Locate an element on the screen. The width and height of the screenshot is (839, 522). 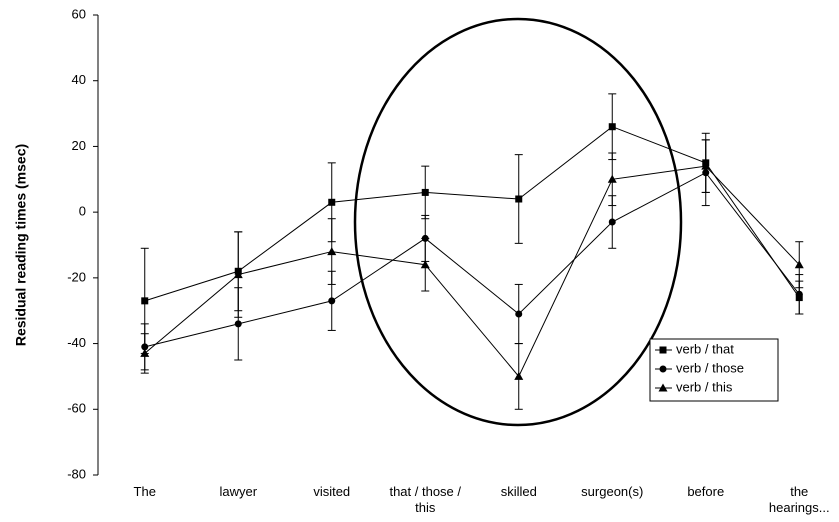
x-tick-label: lawyer is located at coordinates (238, 491).